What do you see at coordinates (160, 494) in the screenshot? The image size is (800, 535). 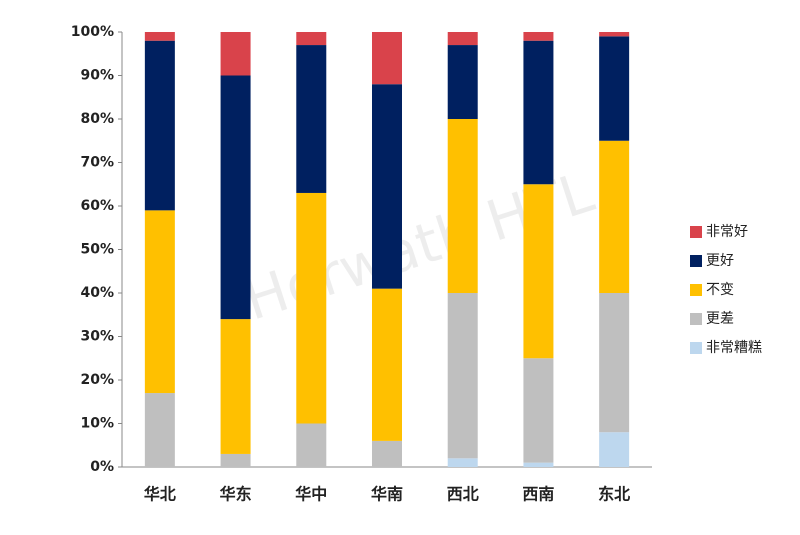 I see `x-tick-label: 华北` at bounding box center [160, 494].